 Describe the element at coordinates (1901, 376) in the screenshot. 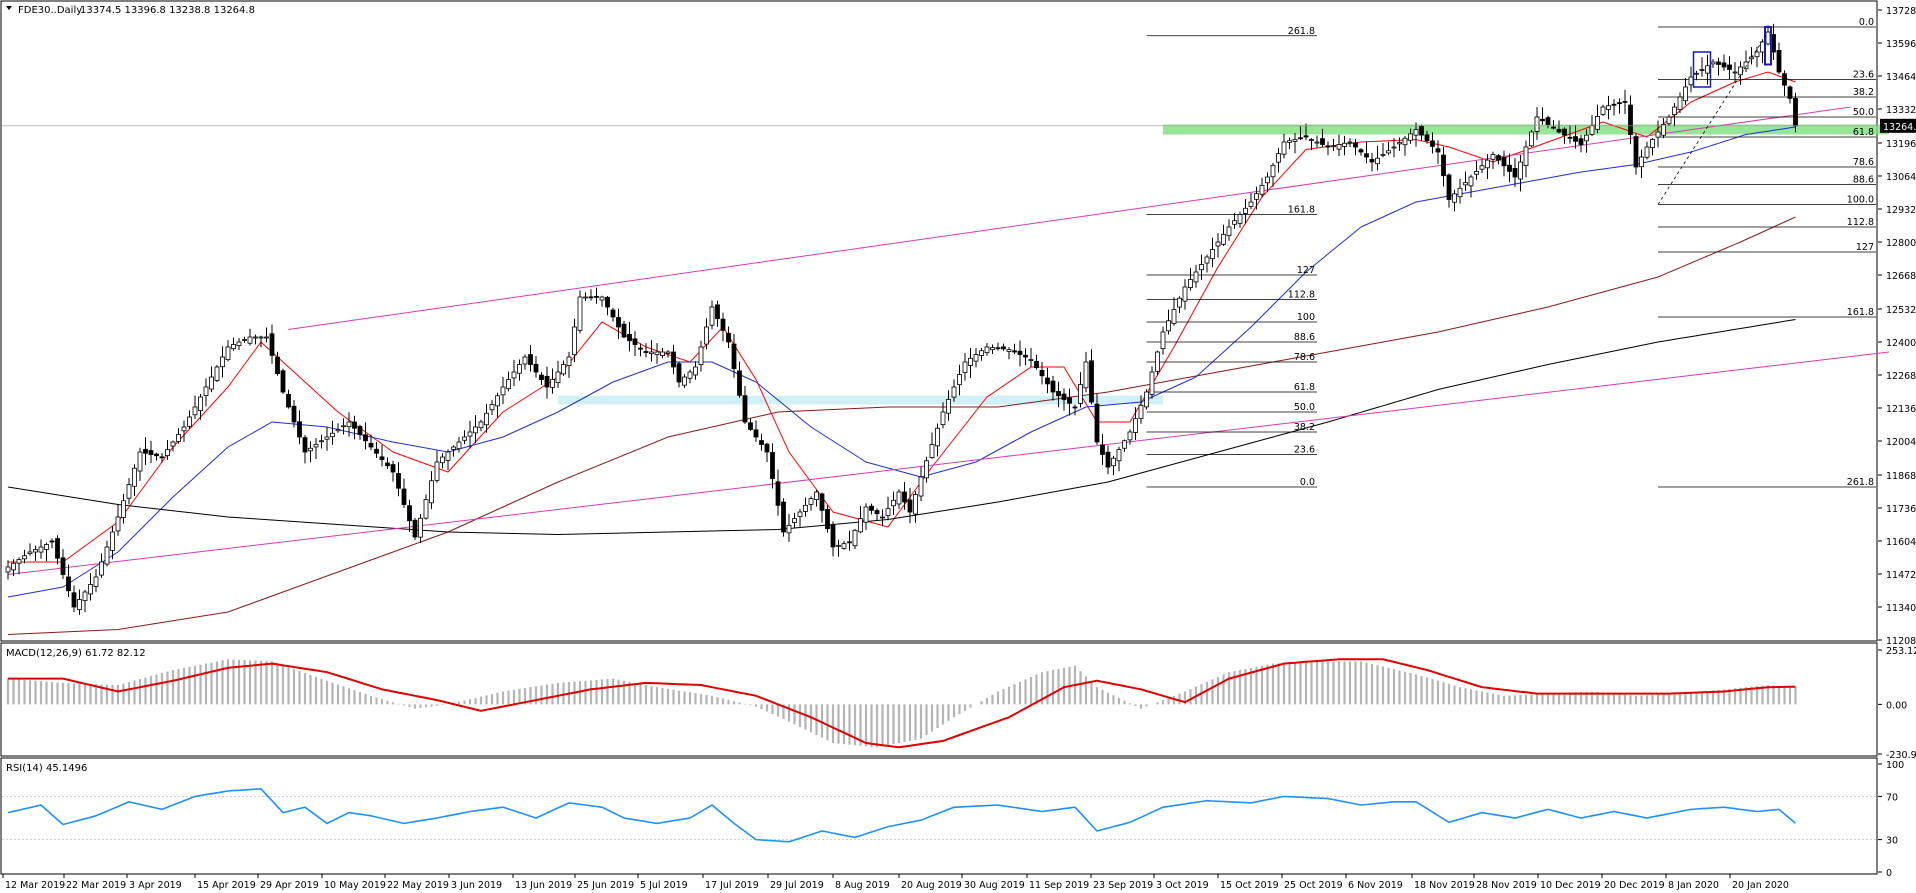

I see `price-tick-label: 12268.0` at that location.